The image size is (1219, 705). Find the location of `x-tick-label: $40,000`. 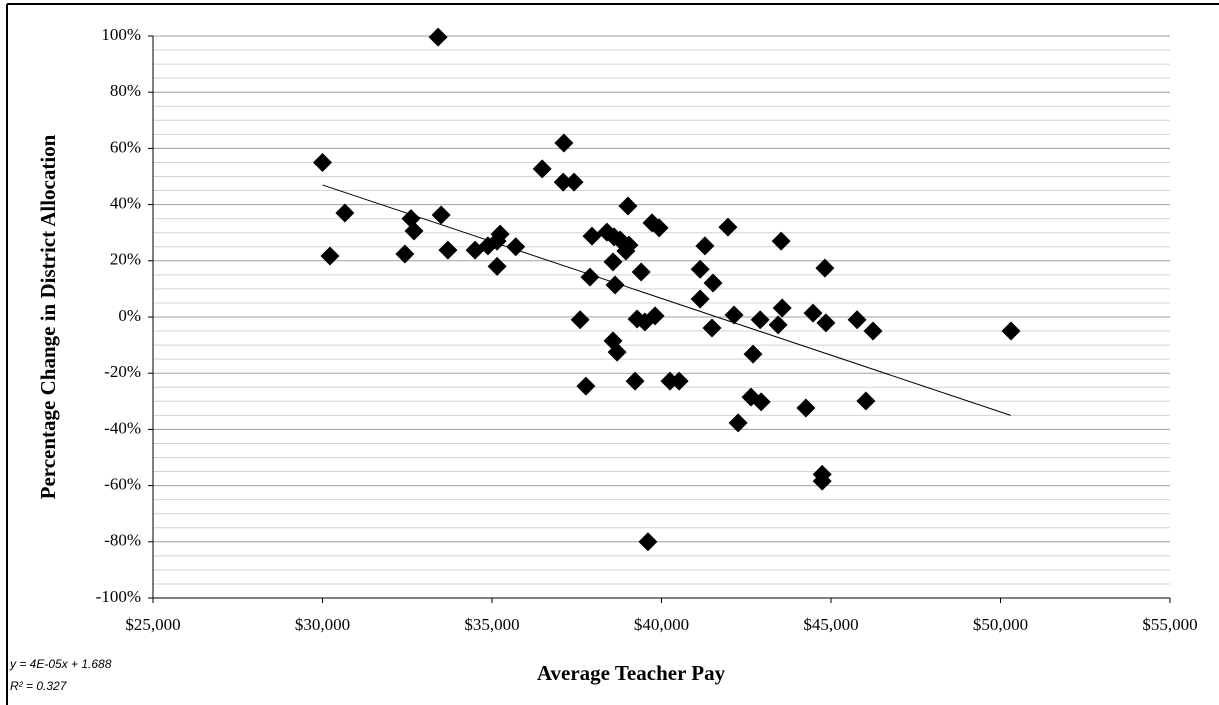

x-tick-label: $40,000 is located at coordinates (661, 624).